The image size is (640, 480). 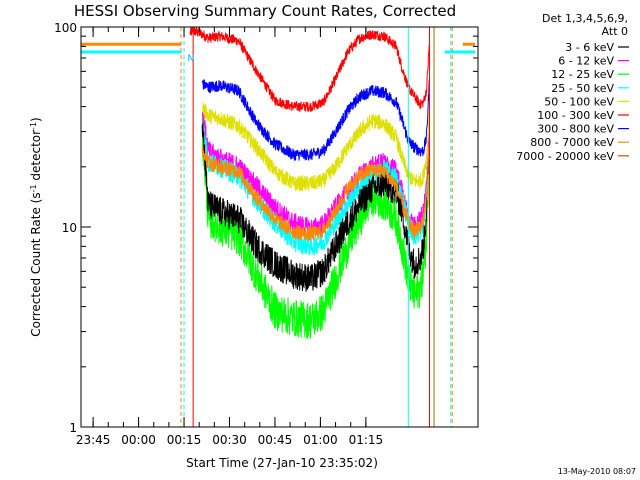 What do you see at coordinates (33, 126) in the screenshot?
I see `ylabel-sup2: -1` at bounding box center [33, 126].